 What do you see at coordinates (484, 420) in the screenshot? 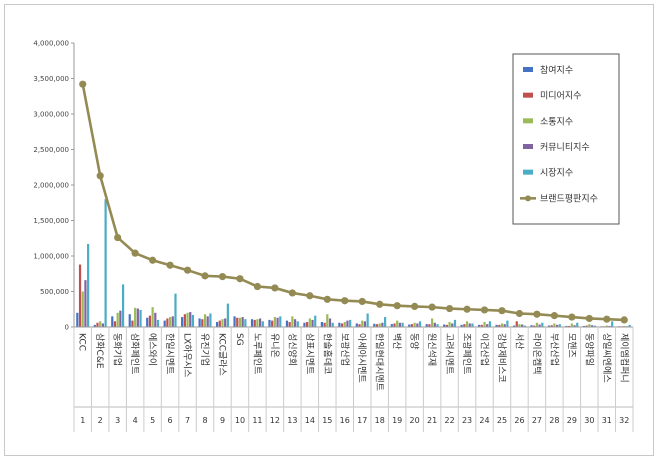
I see `x-rank-label: 24` at bounding box center [484, 420].